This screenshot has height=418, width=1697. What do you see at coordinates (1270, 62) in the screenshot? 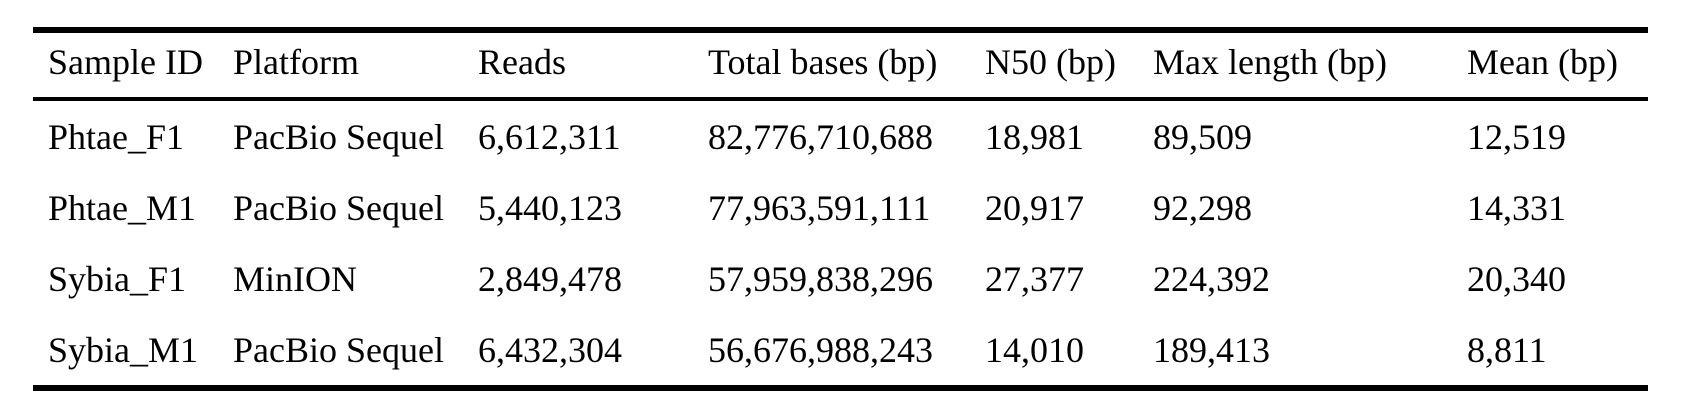
I see `header-max-length: Max length (bp)` at bounding box center [1270, 62].